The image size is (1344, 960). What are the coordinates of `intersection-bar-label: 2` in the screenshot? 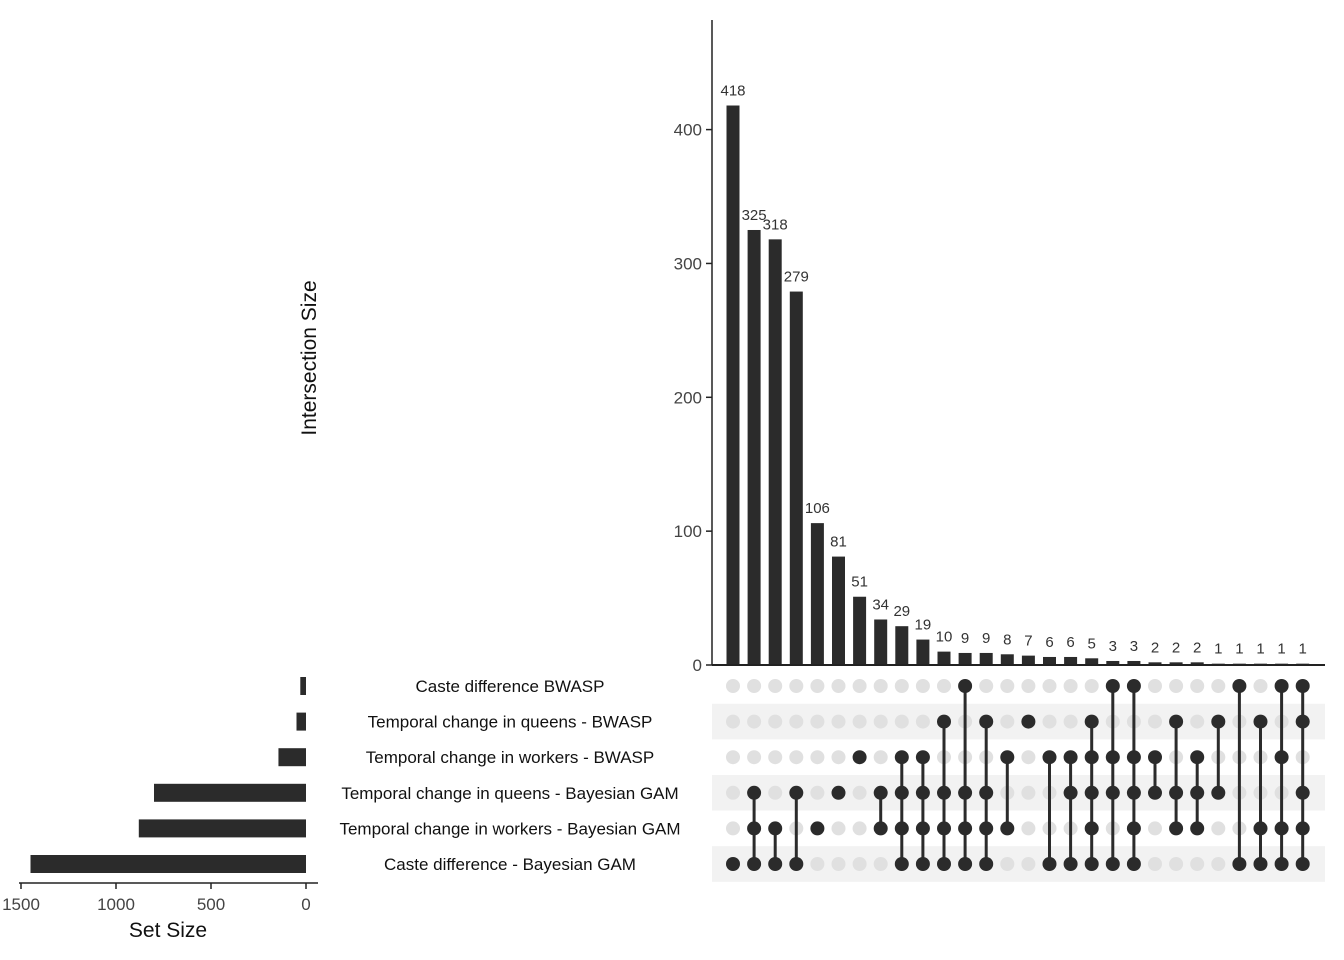 It's located at (1176, 647).